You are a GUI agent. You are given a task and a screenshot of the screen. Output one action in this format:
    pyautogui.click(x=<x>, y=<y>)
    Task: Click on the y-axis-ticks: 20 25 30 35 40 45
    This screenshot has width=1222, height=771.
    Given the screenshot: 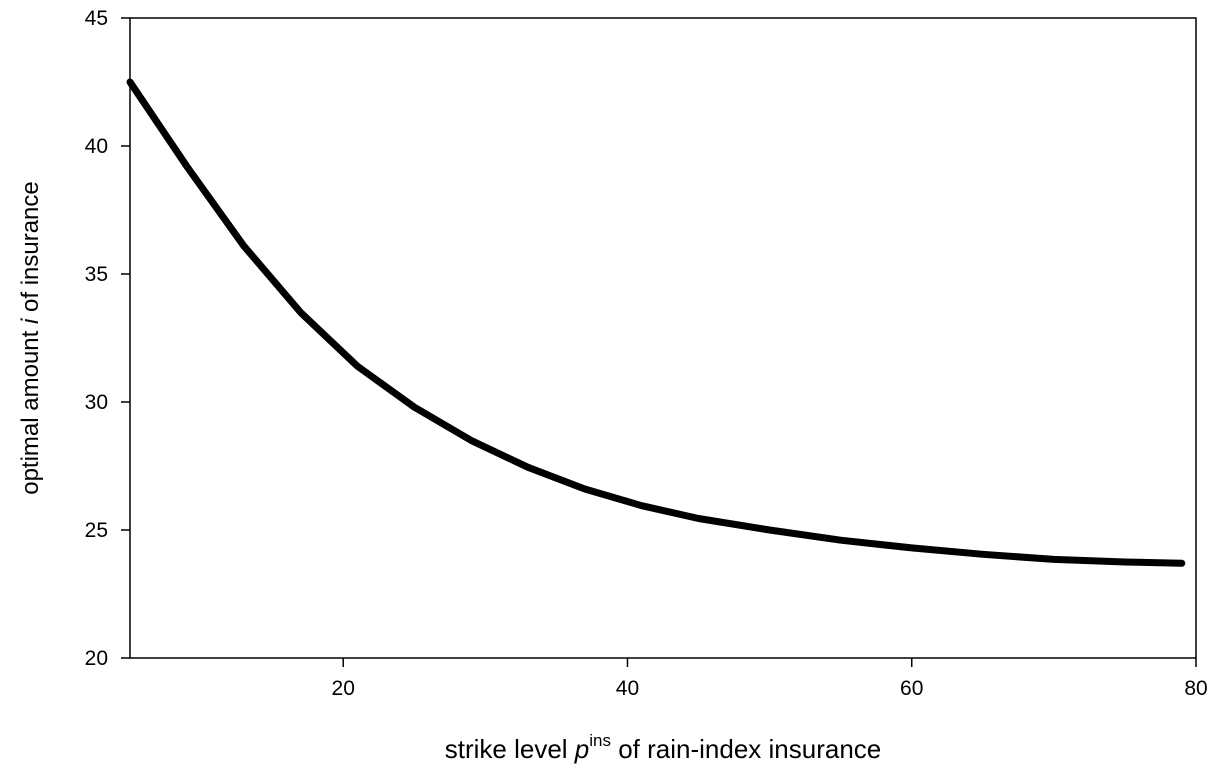 What is the action you would take?
    pyautogui.click(x=107, y=338)
    